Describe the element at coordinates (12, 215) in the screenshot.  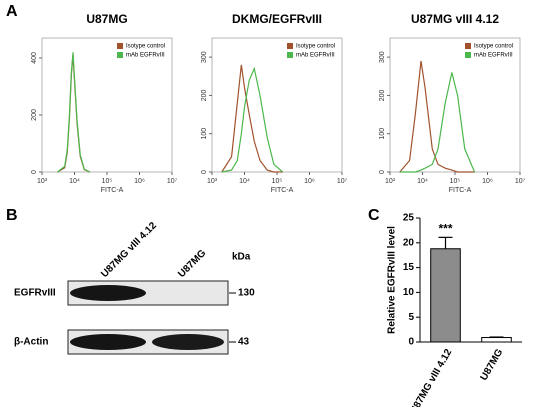
I see `panel-letter: B` at that location.